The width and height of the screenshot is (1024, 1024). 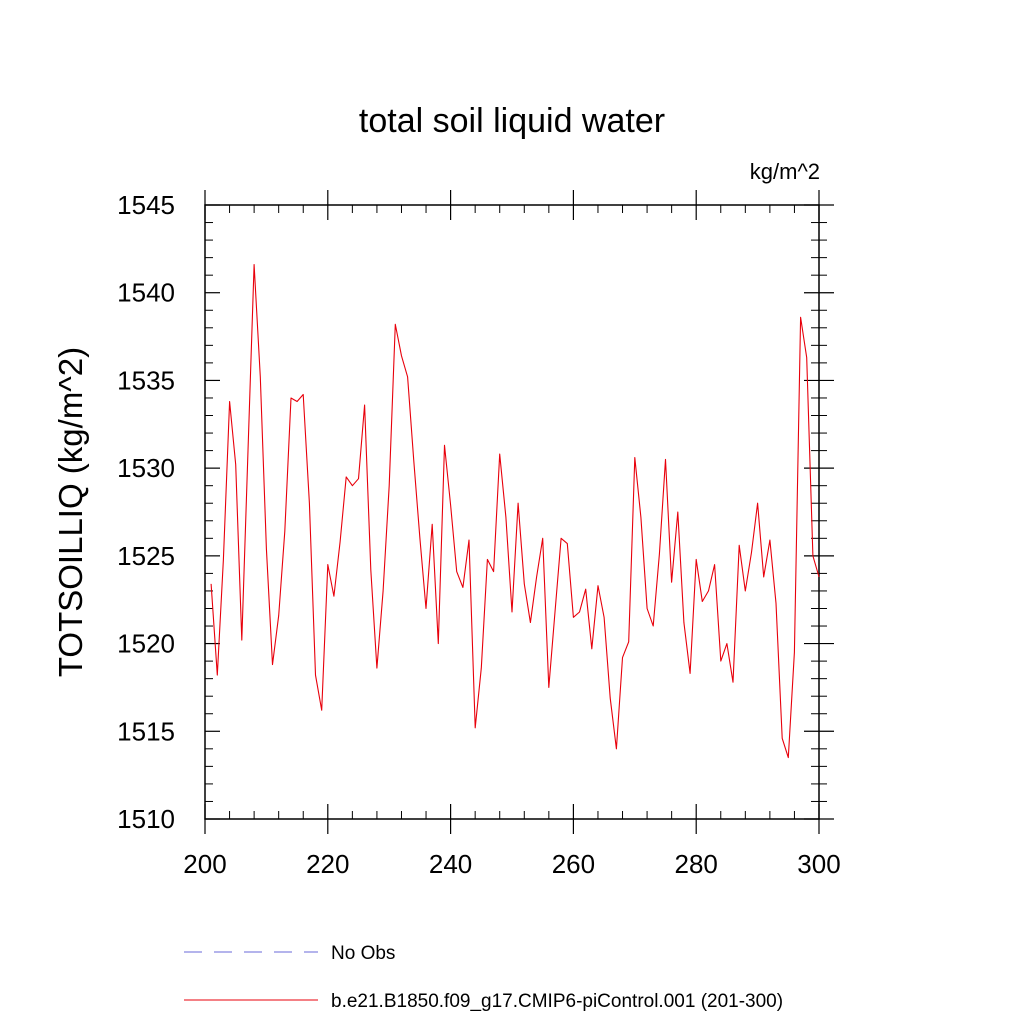 I want to click on y-tick-label: 1525, so click(x=146, y=556).